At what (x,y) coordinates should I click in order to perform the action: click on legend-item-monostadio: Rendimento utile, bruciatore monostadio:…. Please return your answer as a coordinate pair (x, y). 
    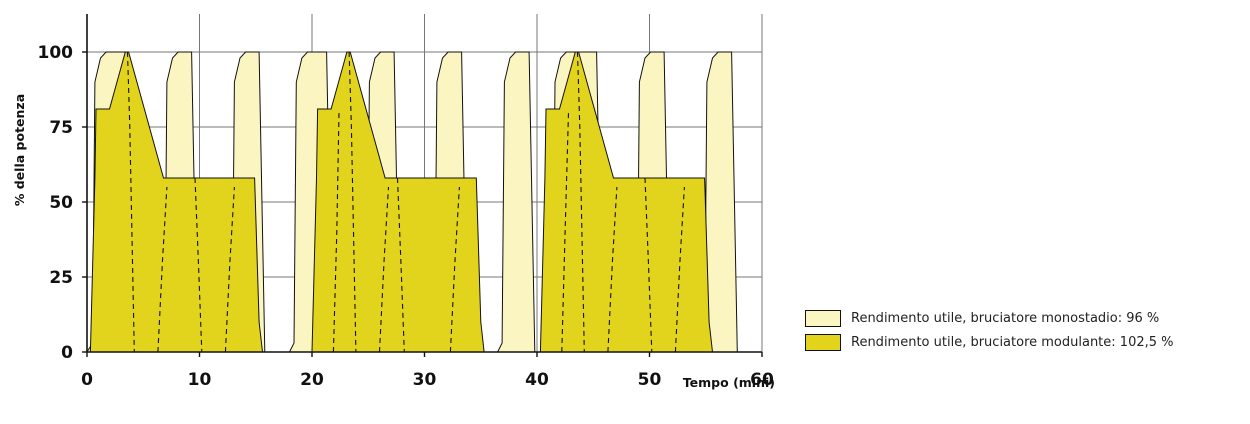
    Looking at the image, I should click on (989, 318).